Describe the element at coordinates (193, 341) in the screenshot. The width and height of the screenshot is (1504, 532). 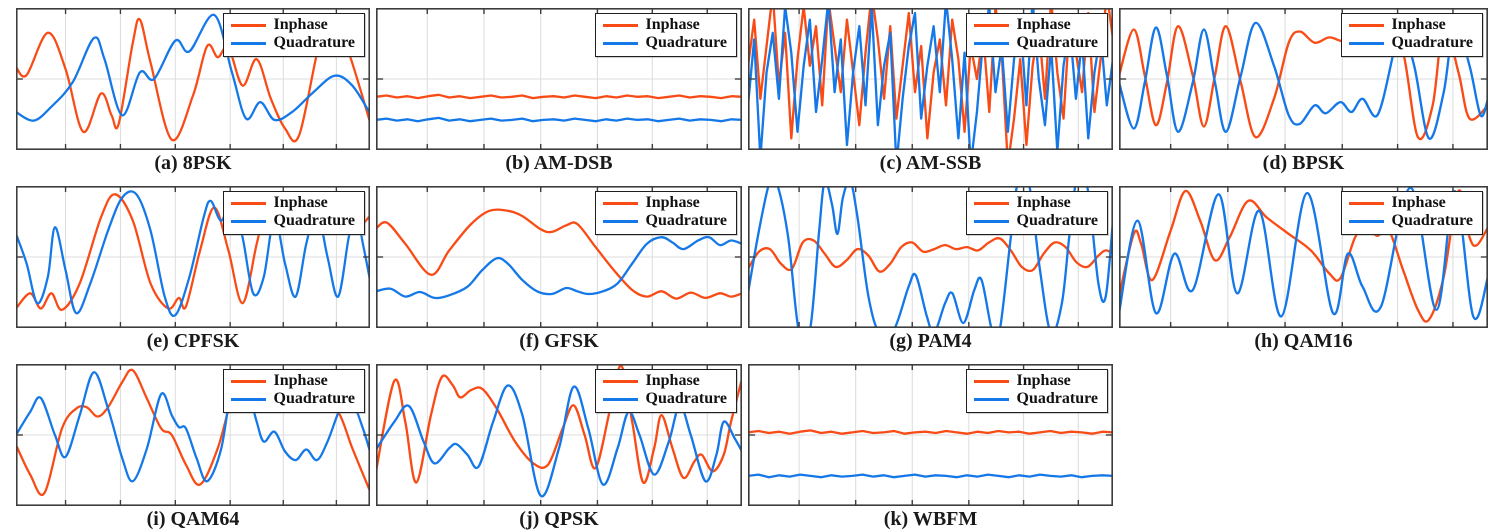
I see `caption-cpfsk: (e) CPFSK` at that location.